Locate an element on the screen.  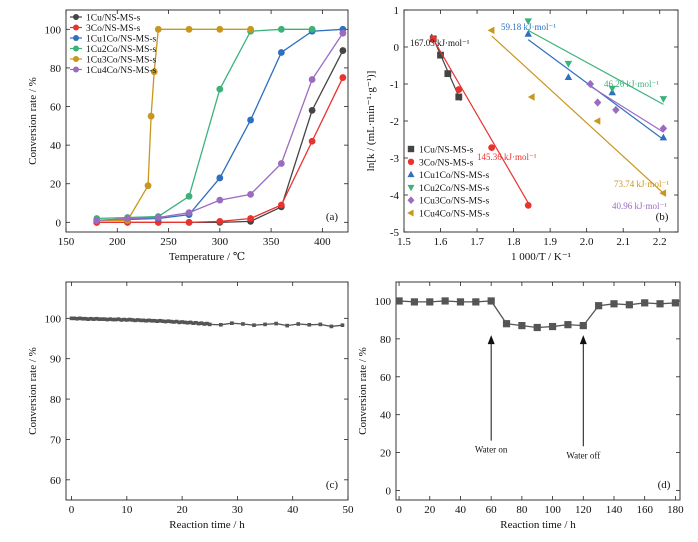
y-tick-label: 20 is located at coordinates (386, 454).